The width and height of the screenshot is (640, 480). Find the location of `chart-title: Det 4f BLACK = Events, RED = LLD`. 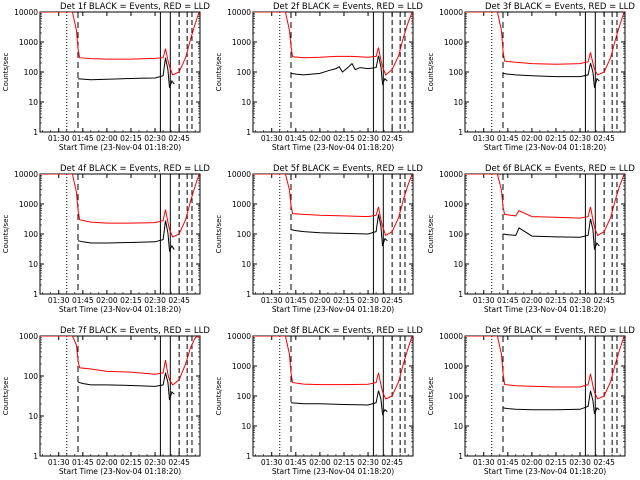

chart-title: Det 4f BLACK = Events, RED = LLD is located at coordinates (135, 169).